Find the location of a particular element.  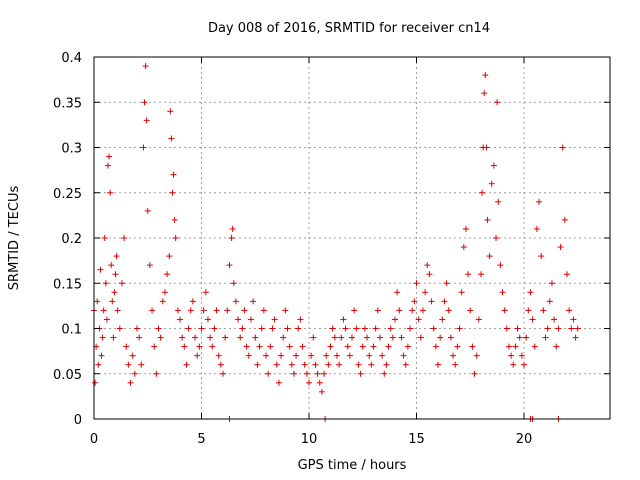

x-tick-label: 0 is located at coordinates (94, 439).